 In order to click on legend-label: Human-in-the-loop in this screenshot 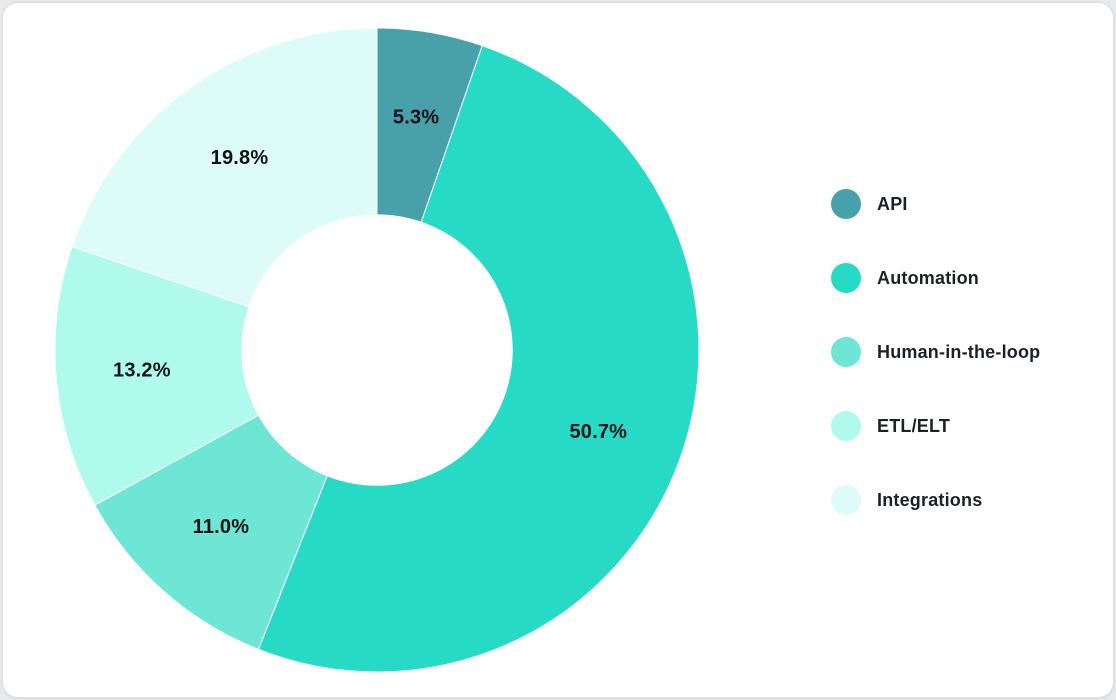, I will do `click(959, 351)`.